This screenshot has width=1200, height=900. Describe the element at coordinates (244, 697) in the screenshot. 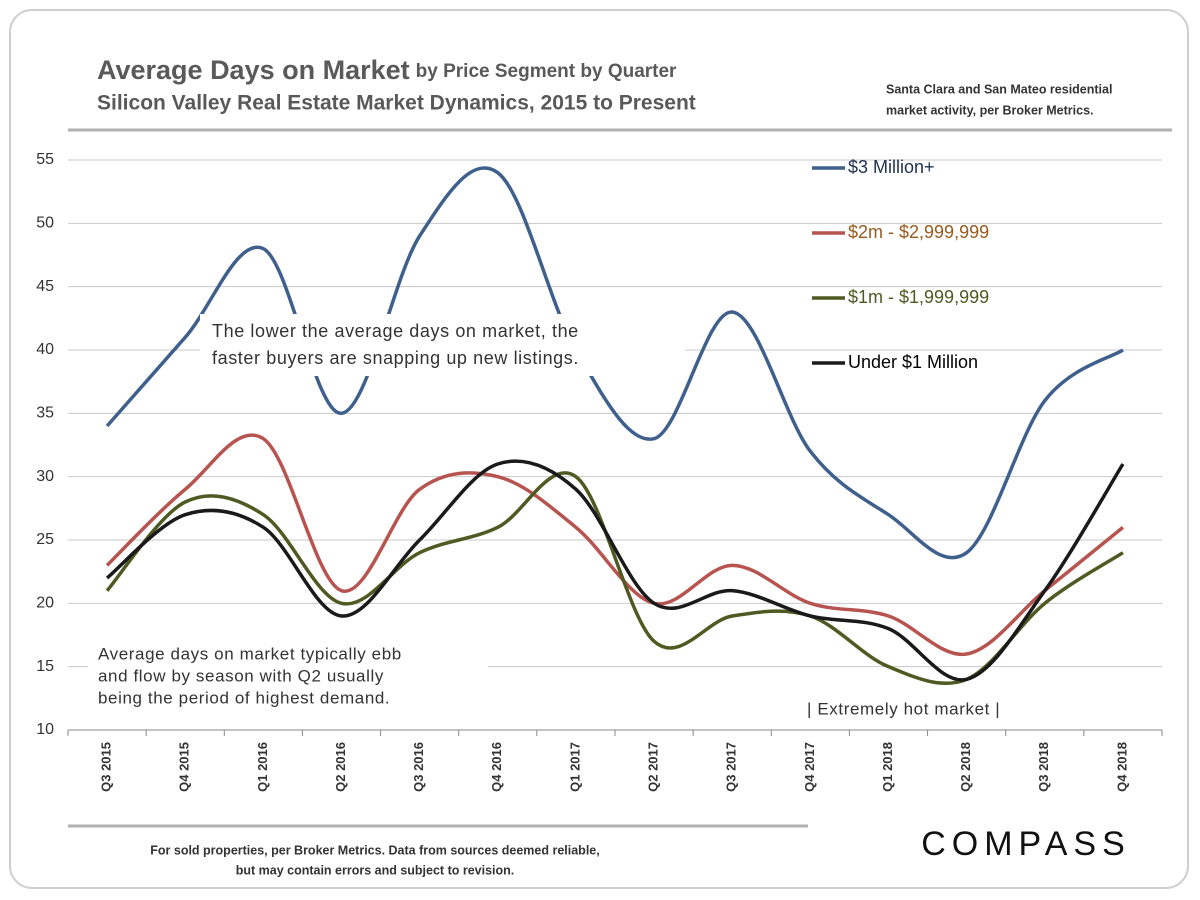

I see `annotation-line: being the period of highest demand.` at that location.